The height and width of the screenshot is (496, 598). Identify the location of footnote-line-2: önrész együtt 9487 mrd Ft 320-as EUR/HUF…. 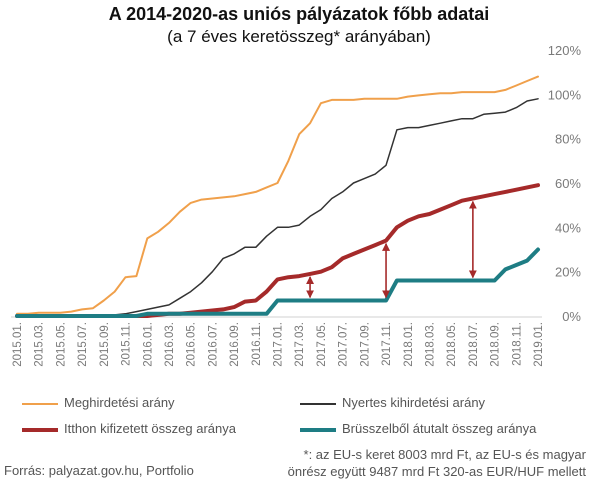
(436, 471).